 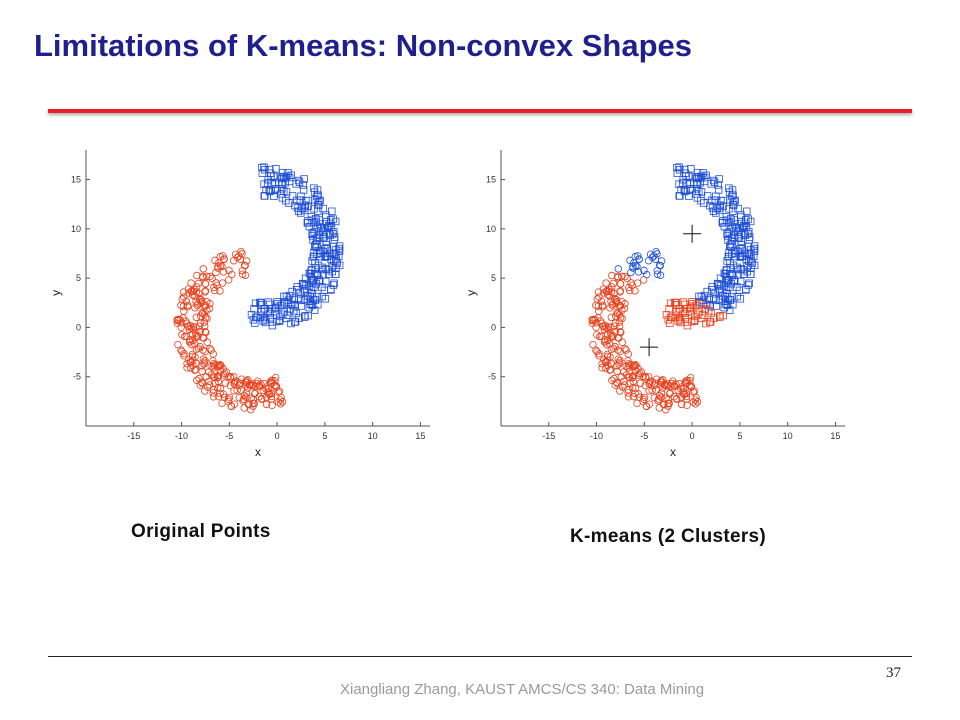 What do you see at coordinates (471, 293) in the screenshot?
I see `kmeans-y-axis-label: y` at bounding box center [471, 293].